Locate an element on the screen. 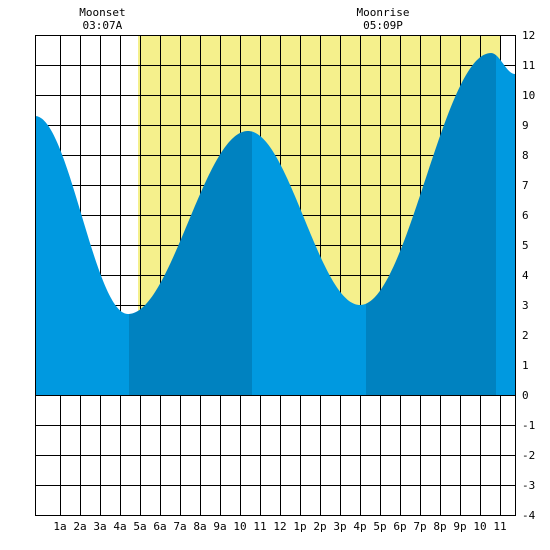 The image size is (550, 550). y-tick-label: -4 is located at coordinates (529, 515).